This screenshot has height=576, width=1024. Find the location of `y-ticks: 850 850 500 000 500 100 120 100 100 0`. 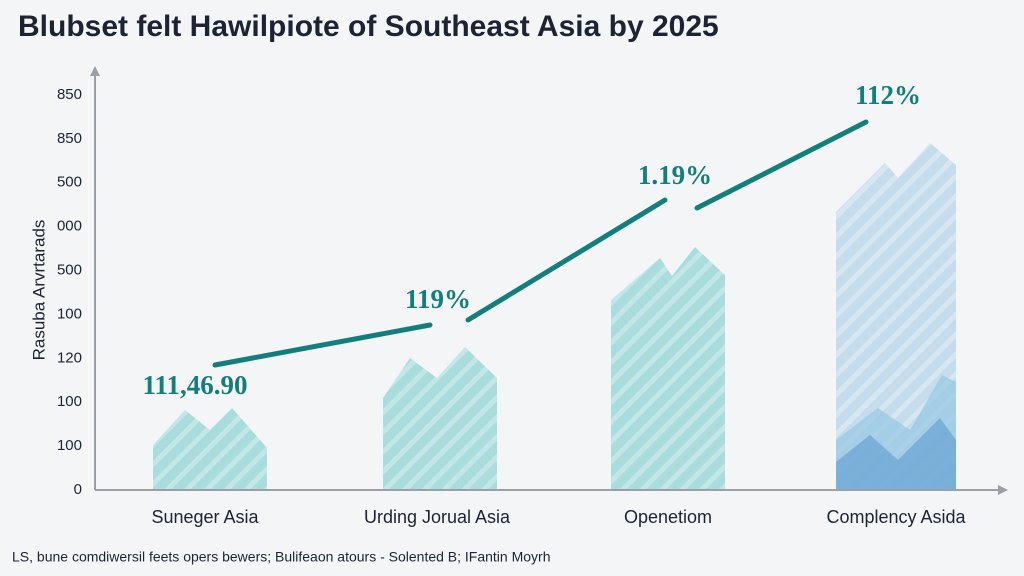

y-ticks: 850 850 500 000 500 100 120 100 100 0 is located at coordinates (69, 292).